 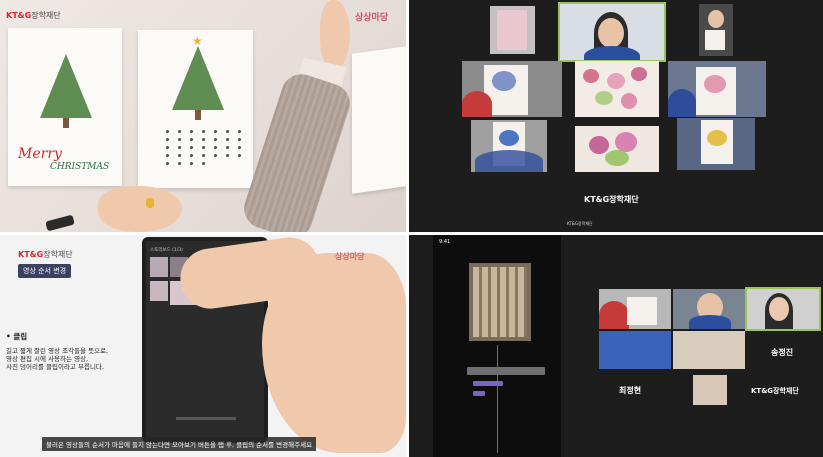 I want to click on watch, so click(x=60, y=223).